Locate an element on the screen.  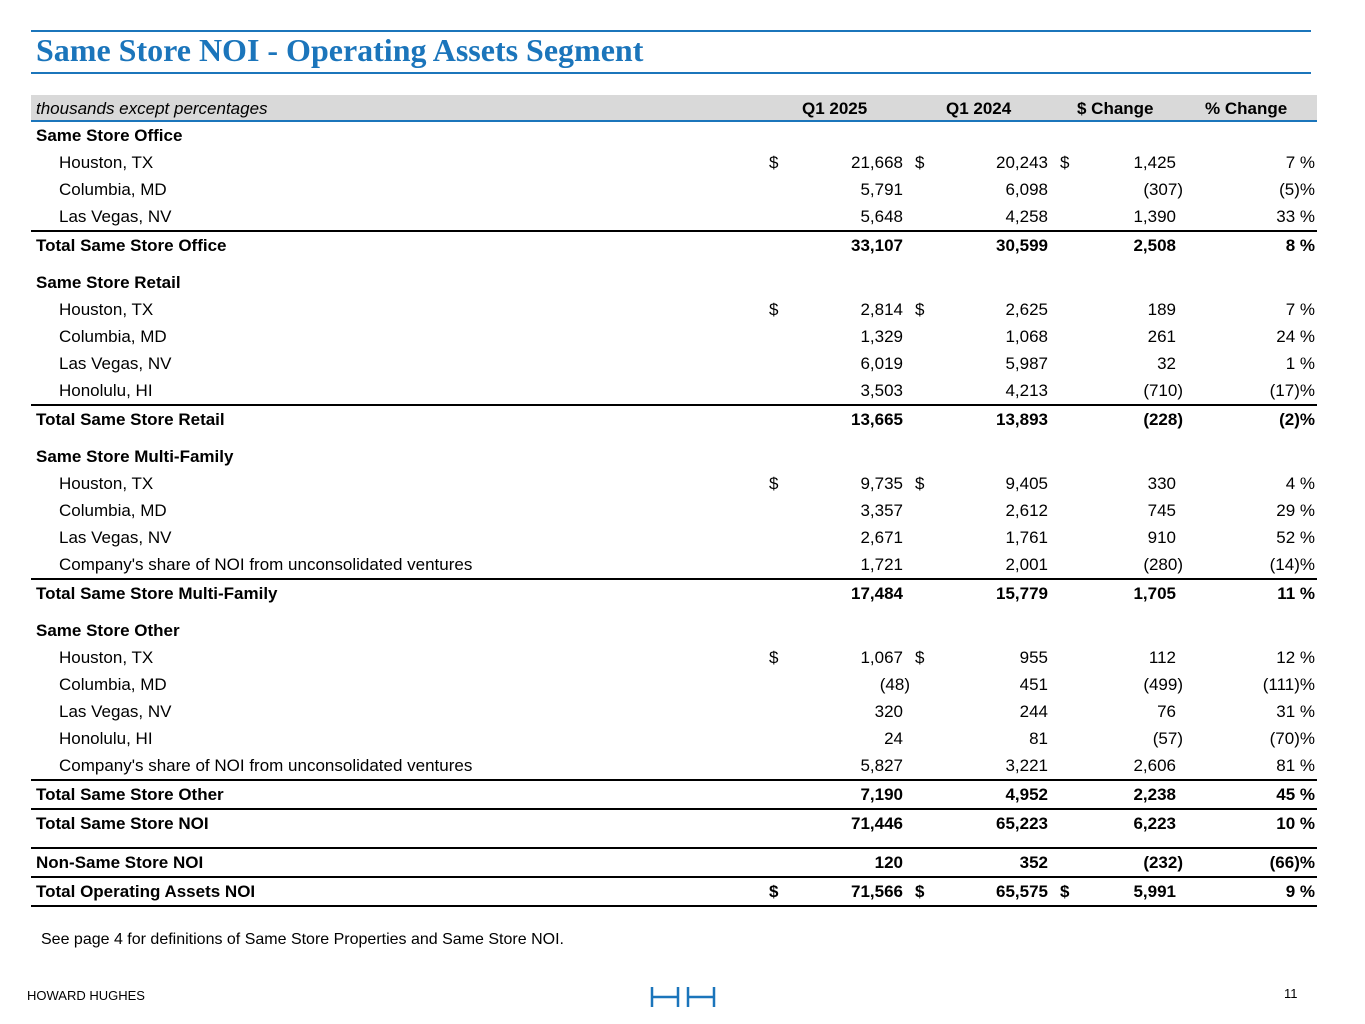
cell-value: 5,791 is located at coordinates (881, 189).